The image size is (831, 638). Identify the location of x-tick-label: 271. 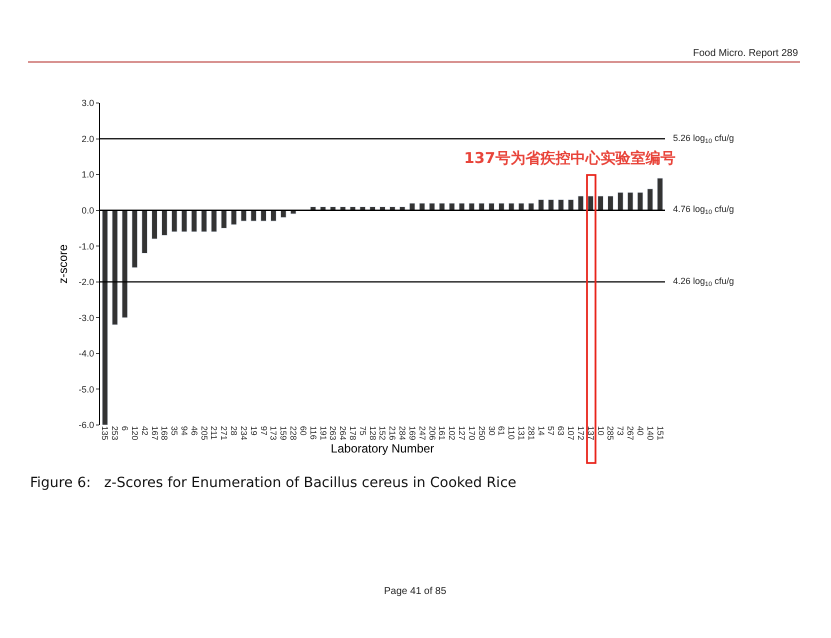
(224, 433).